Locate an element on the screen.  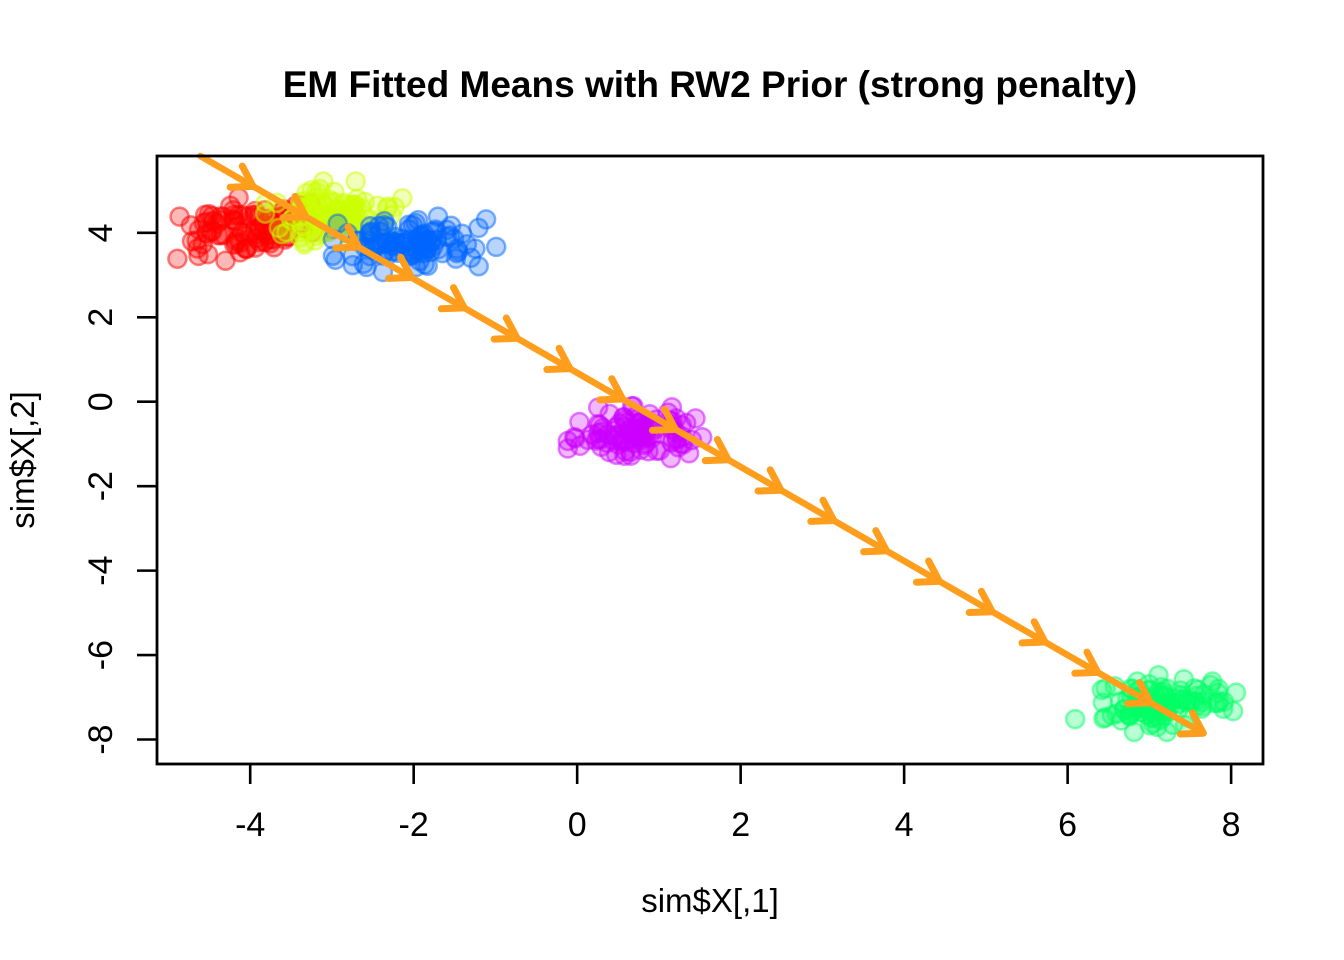
y-tick-label: 4 is located at coordinates (101, 232).